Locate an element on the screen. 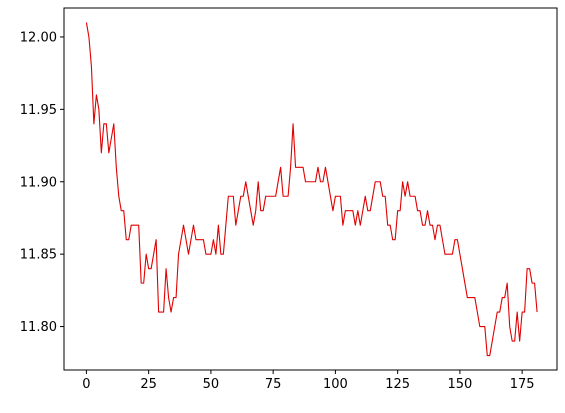 The height and width of the screenshot is (413, 565). y-tick-label: 11.80 is located at coordinates (38, 327).